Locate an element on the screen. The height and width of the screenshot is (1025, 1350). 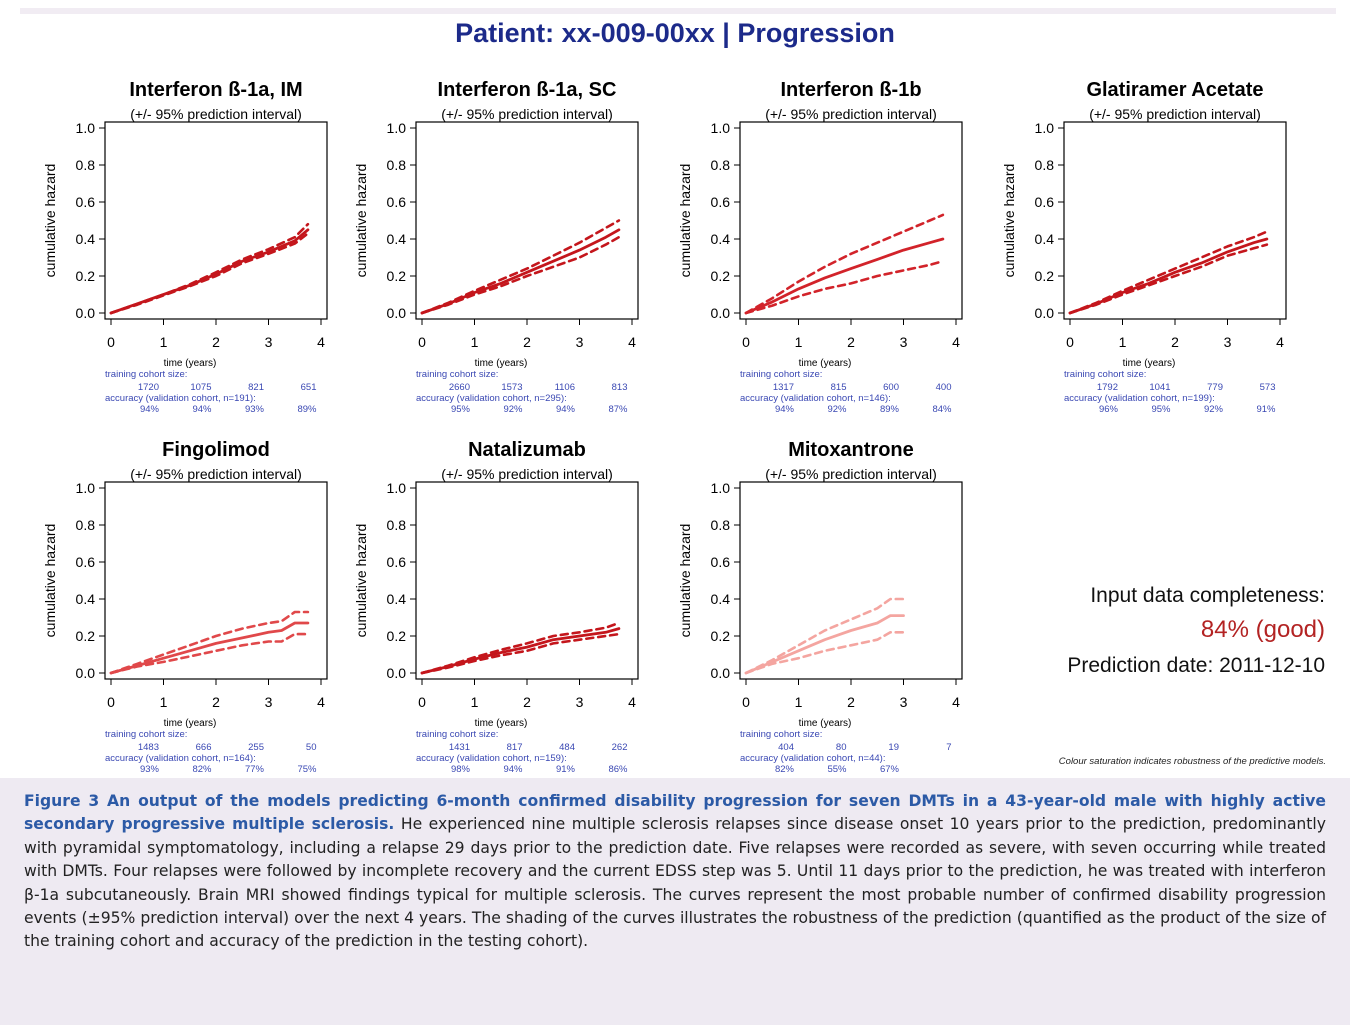
prediction-date: Prediction date: 2011-12-10 is located at coordinates (1196, 665).